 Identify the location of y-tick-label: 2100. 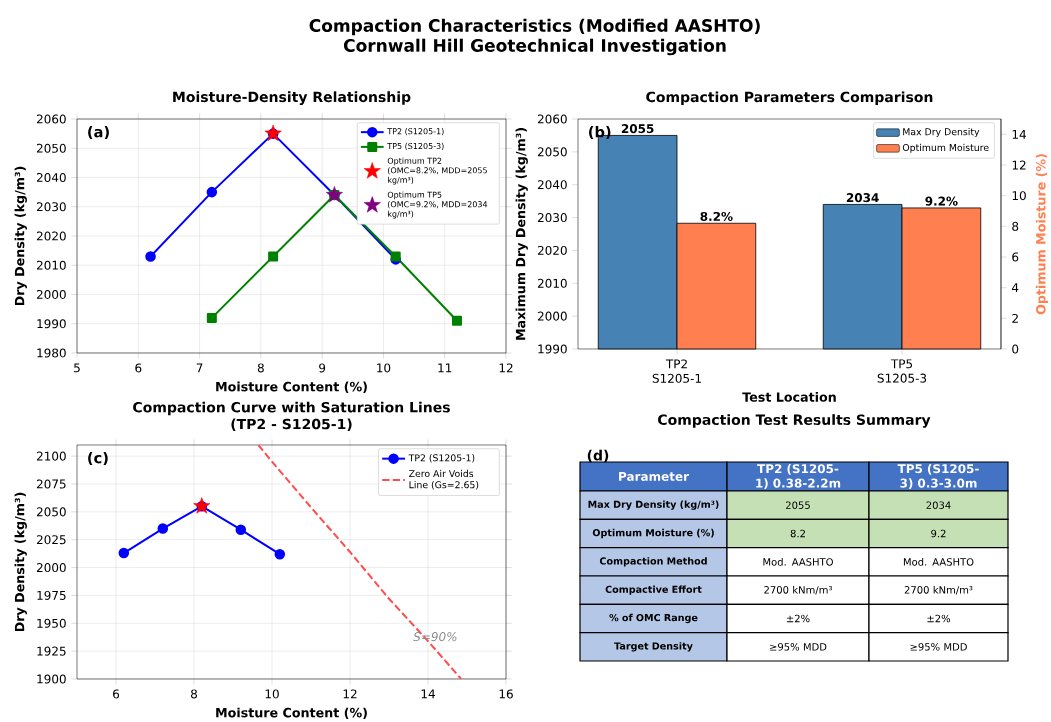
(51, 456).